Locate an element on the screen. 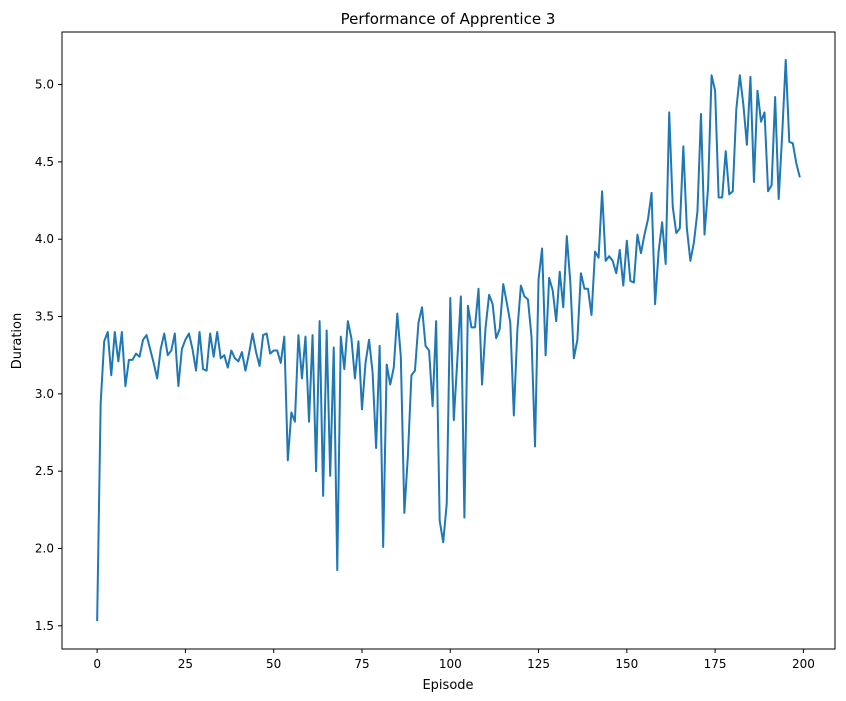 The width and height of the screenshot is (846, 701). x-axis: 0 25 50 75 100 125 150 175 200 is located at coordinates (454, 660).